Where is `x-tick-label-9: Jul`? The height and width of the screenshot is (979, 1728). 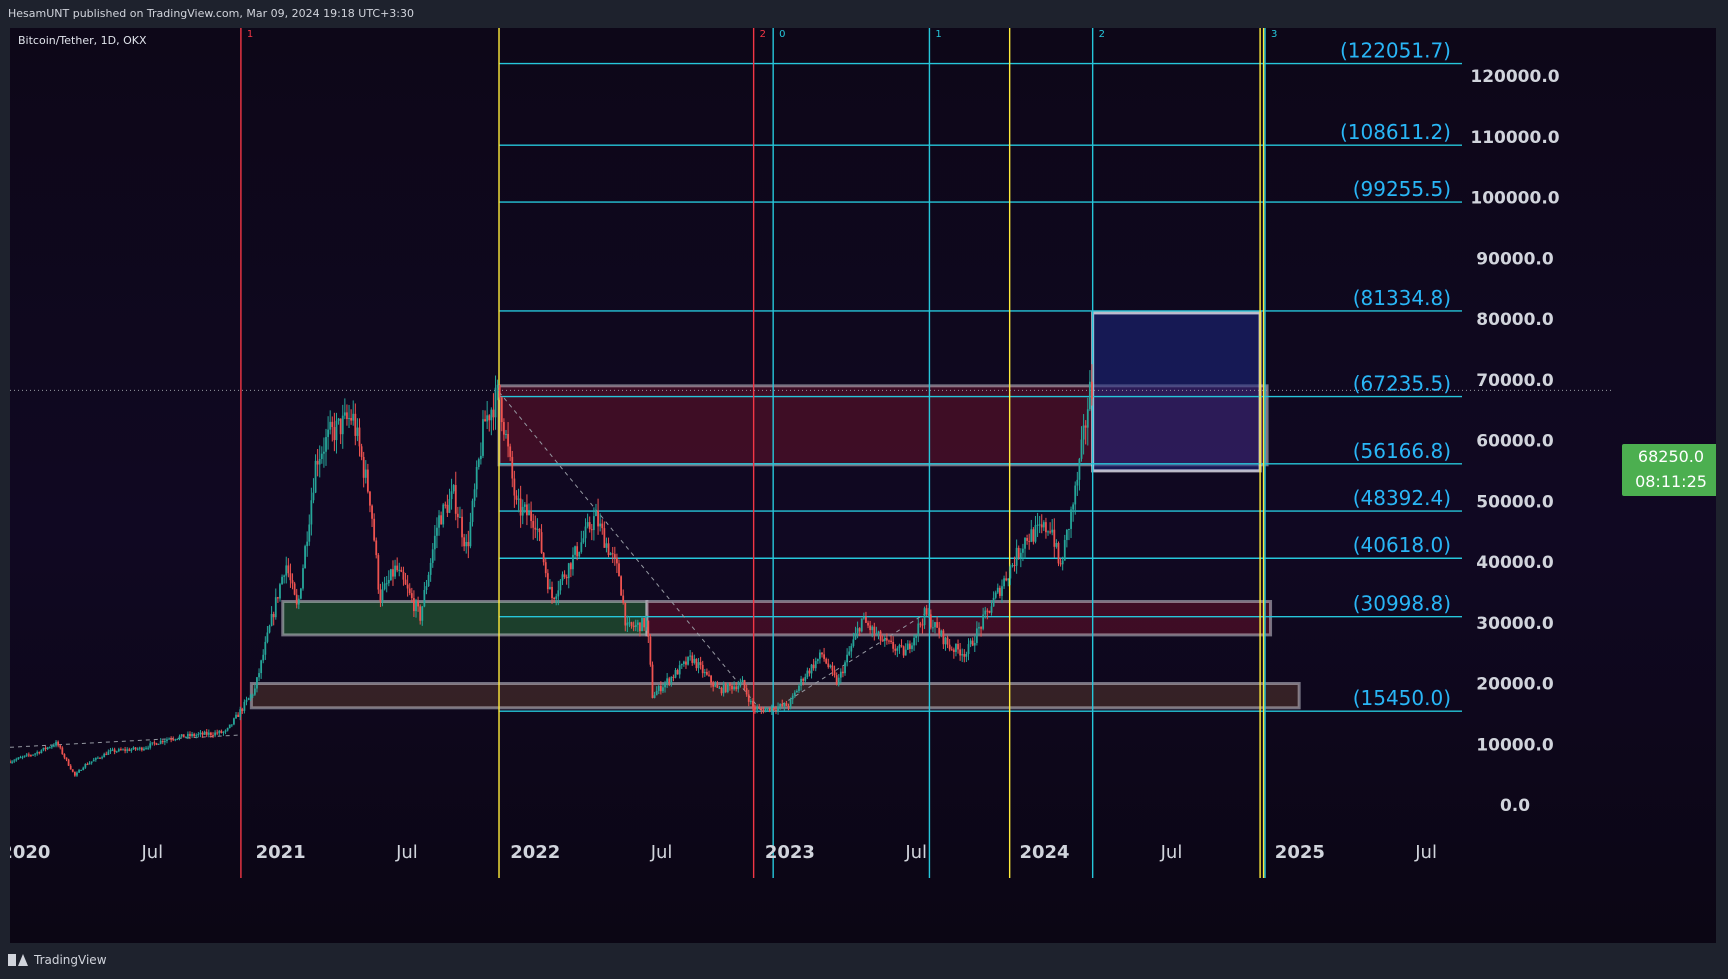 x-tick-label-9: Jul is located at coordinates (1171, 852).